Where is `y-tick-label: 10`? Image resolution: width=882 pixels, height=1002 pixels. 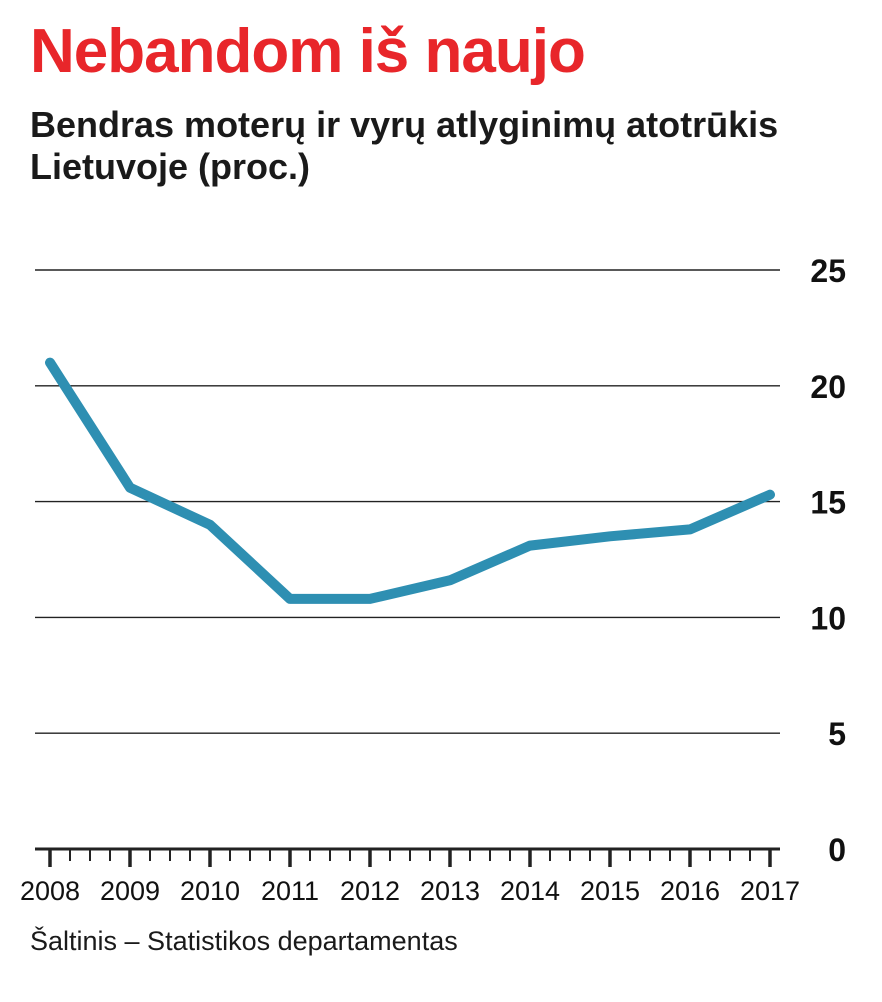
y-tick-label: 10 is located at coordinates (828, 618).